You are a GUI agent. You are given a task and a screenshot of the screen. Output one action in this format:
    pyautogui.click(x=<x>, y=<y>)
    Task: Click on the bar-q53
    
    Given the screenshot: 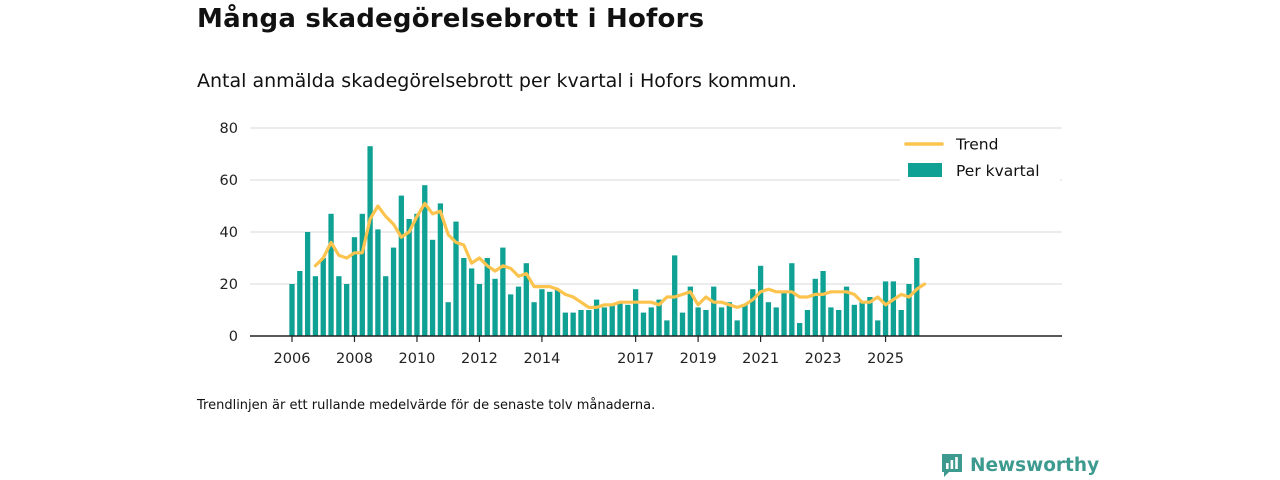 What is the action you would take?
    pyautogui.click(x=706, y=323)
    